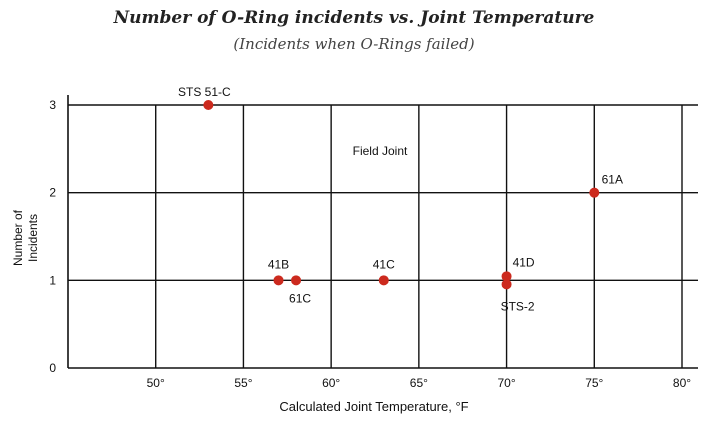 The width and height of the screenshot is (708, 427). What do you see at coordinates (594, 383) in the screenshot?
I see `x-tick-label: 75°` at bounding box center [594, 383].